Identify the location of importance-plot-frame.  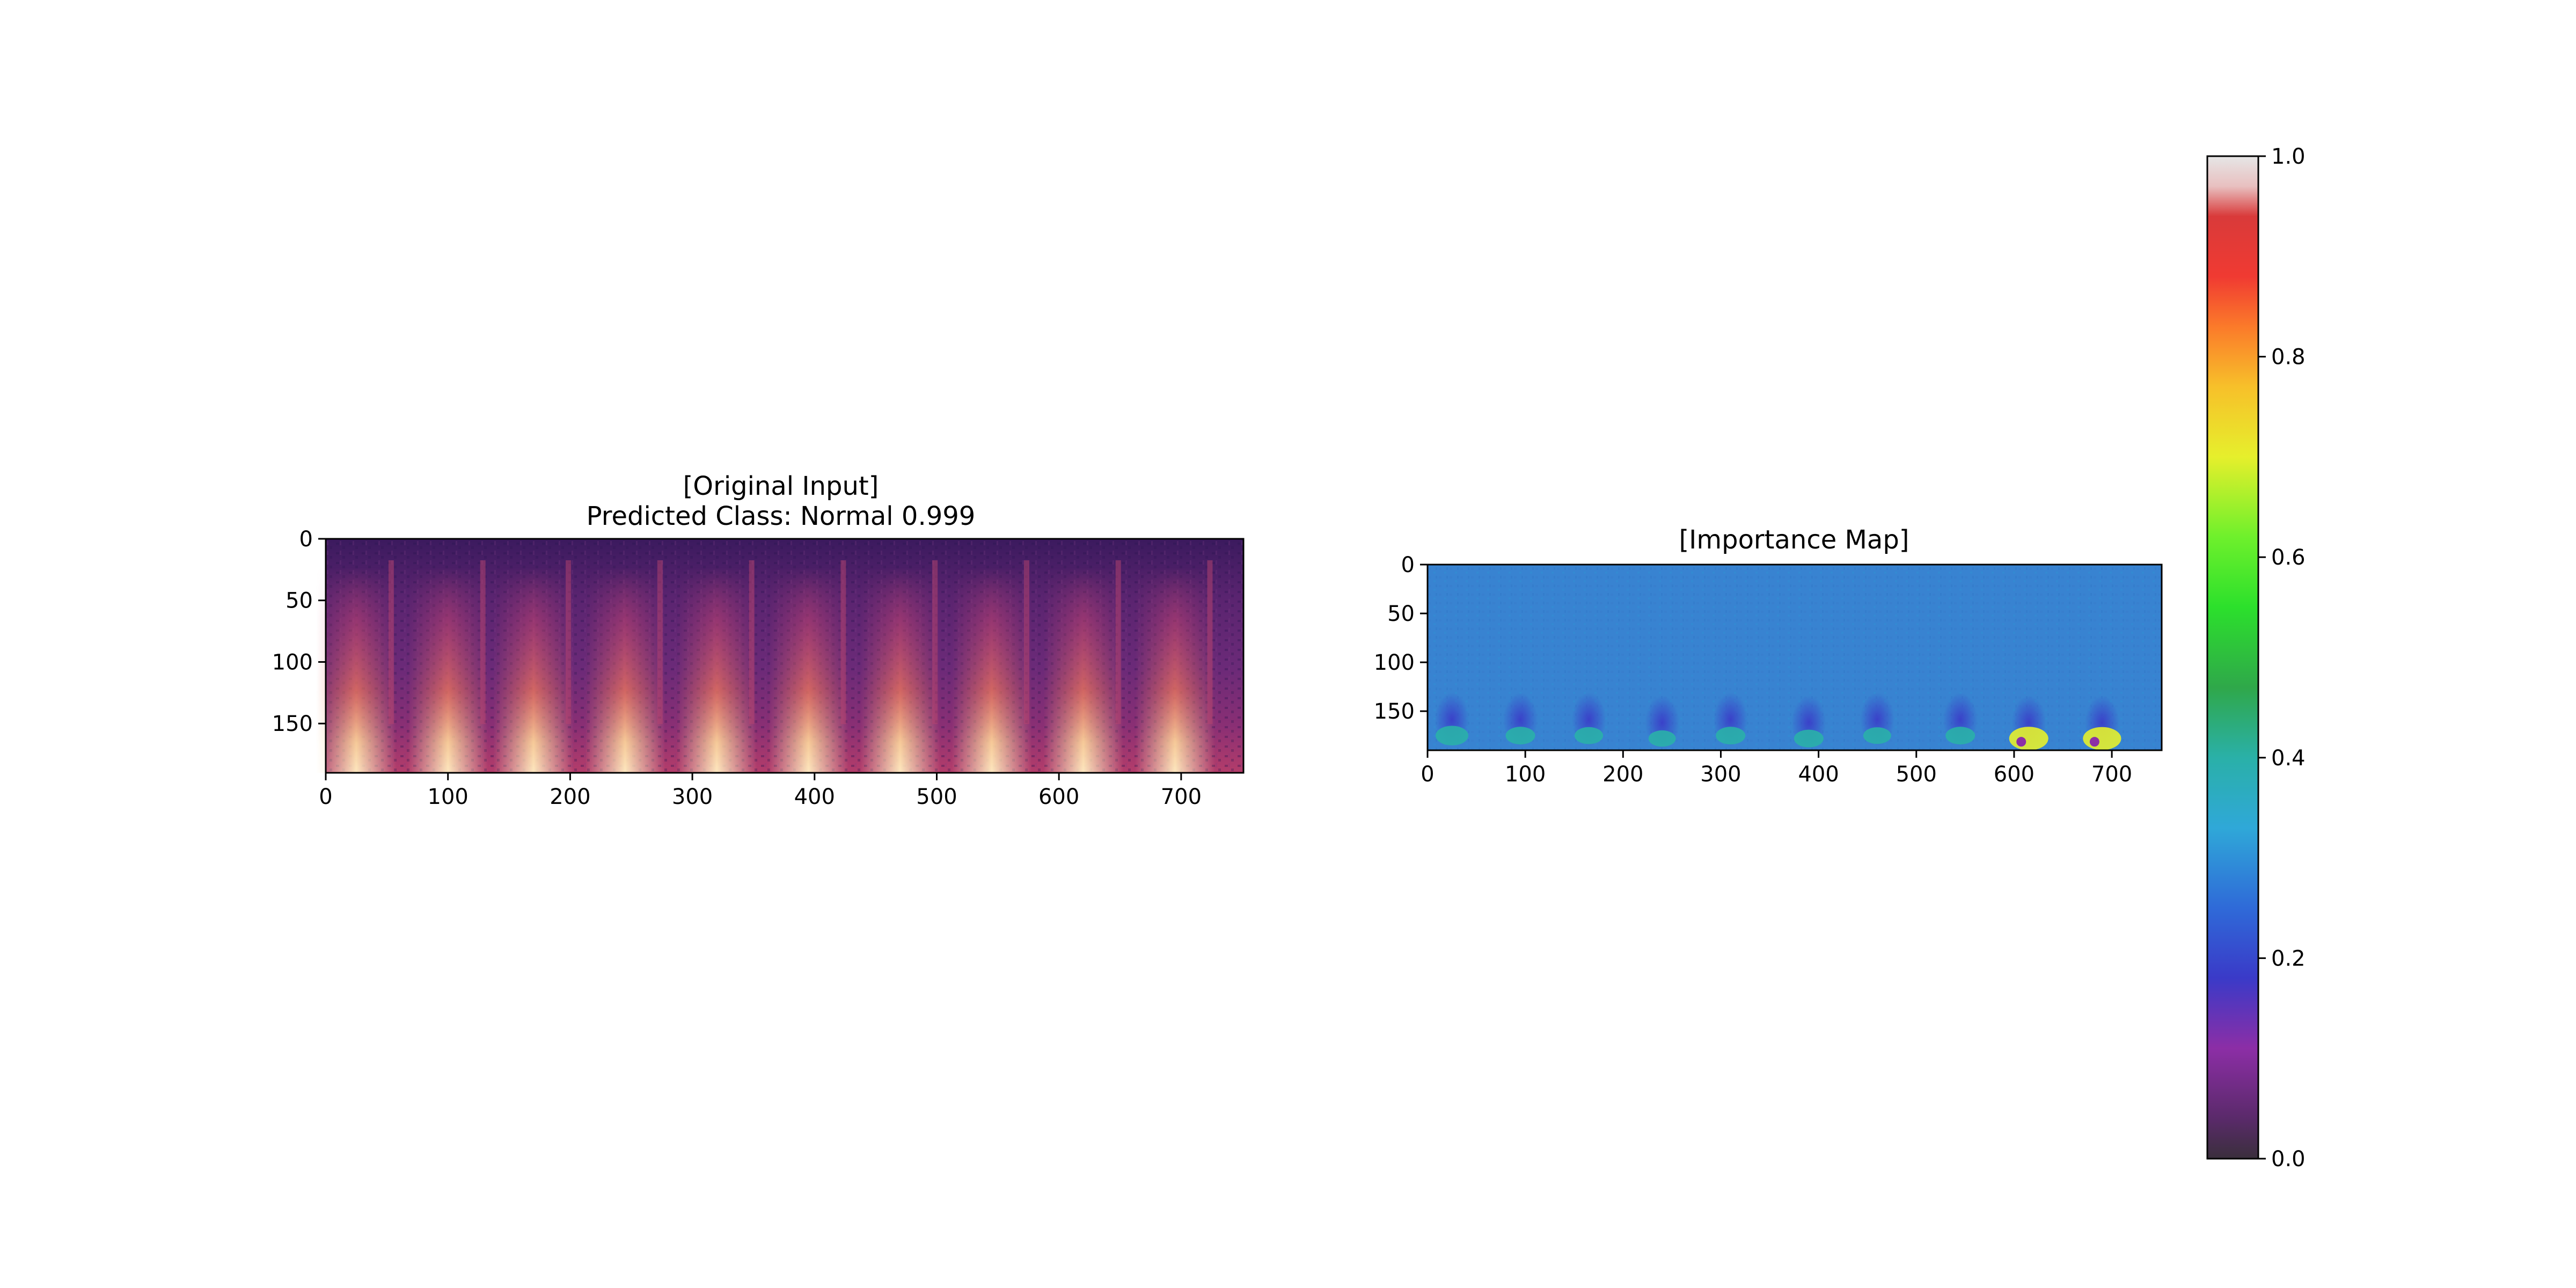
(1794, 657).